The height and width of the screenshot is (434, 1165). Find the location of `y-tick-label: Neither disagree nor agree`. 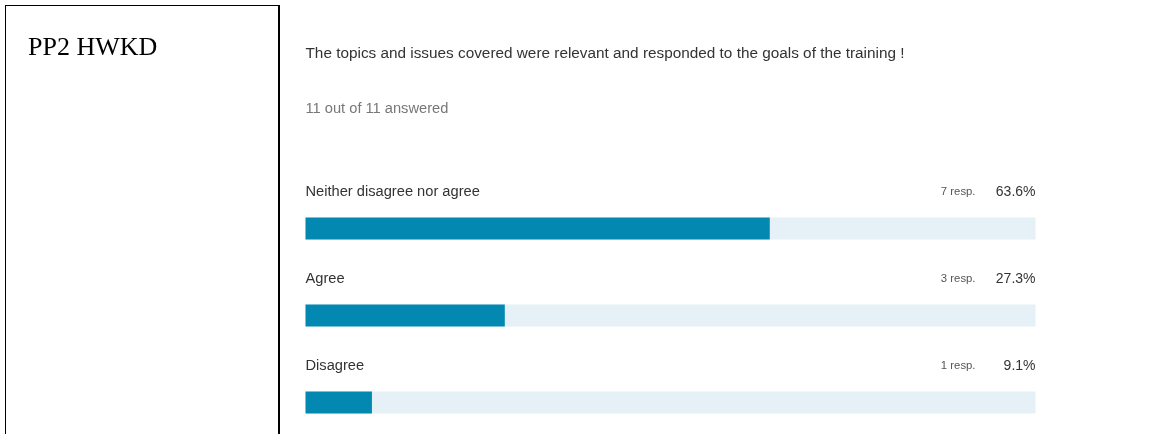

y-tick-label: Neither disagree nor agree is located at coordinates (392, 190).